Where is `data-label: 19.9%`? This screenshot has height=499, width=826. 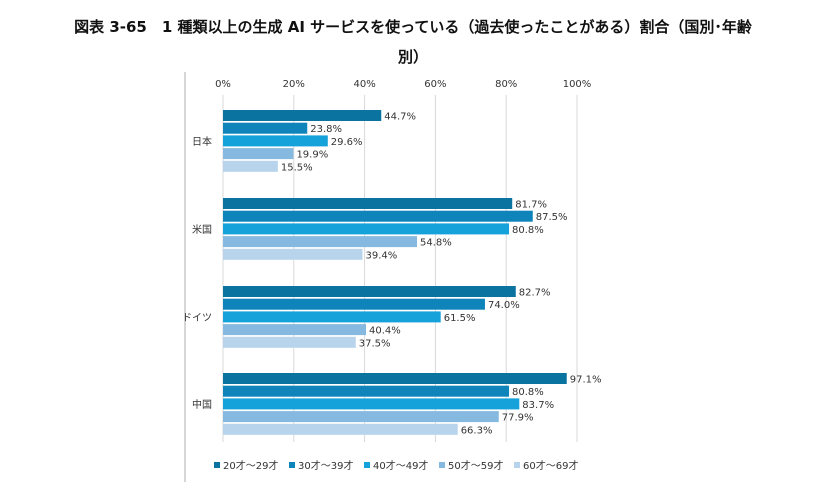 data-label: 19.9% is located at coordinates (312, 155).